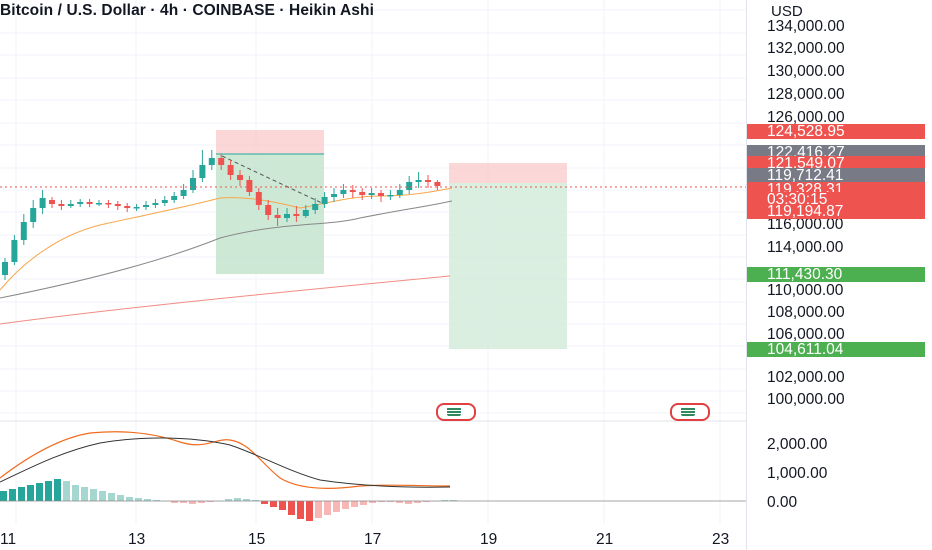 This screenshot has height=550, width=932. I want to click on short-position-stop-zone, so click(508, 173).